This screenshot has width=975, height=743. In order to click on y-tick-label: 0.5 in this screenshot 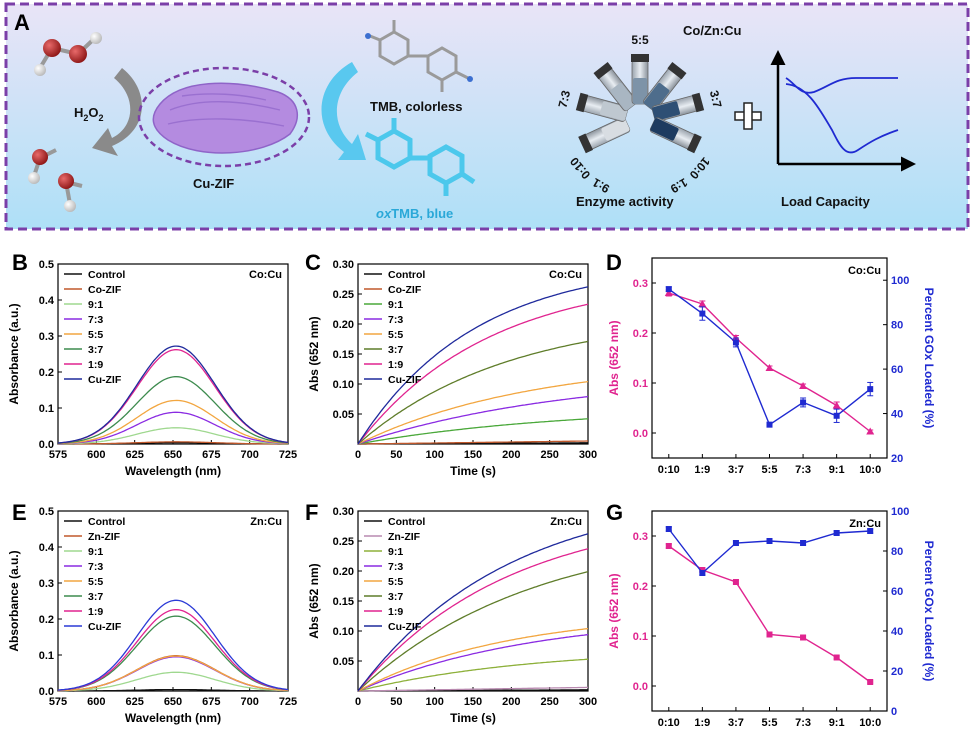, I will do `click(46, 512)`.